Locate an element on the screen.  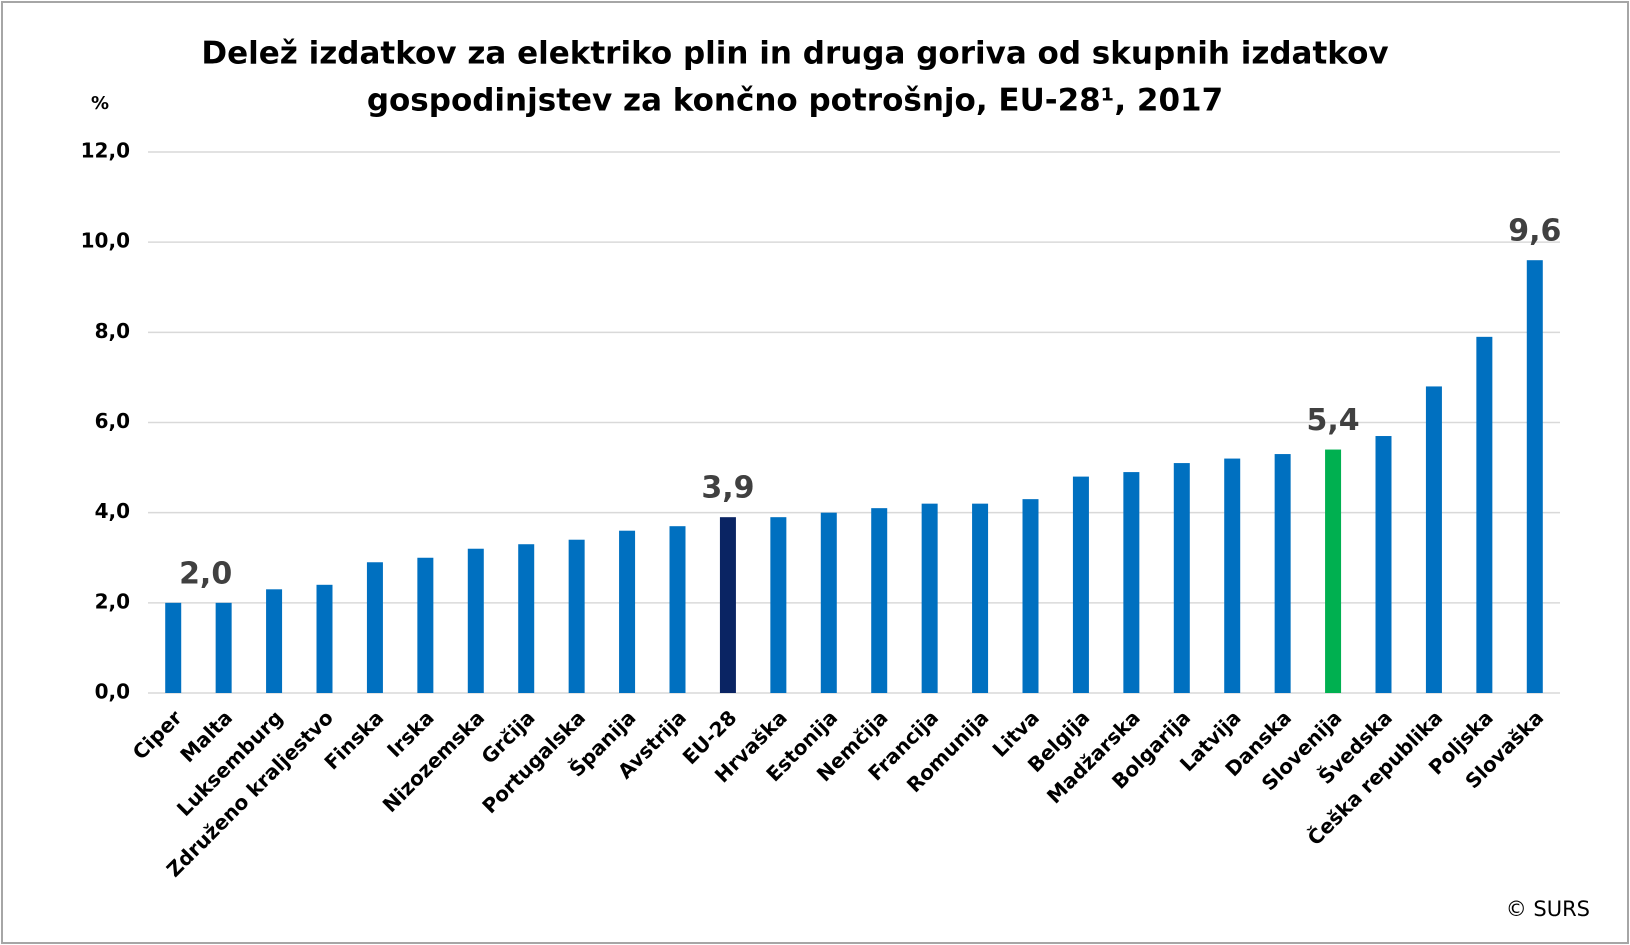
y-tick-label: 8,0 is located at coordinates (112, 331).